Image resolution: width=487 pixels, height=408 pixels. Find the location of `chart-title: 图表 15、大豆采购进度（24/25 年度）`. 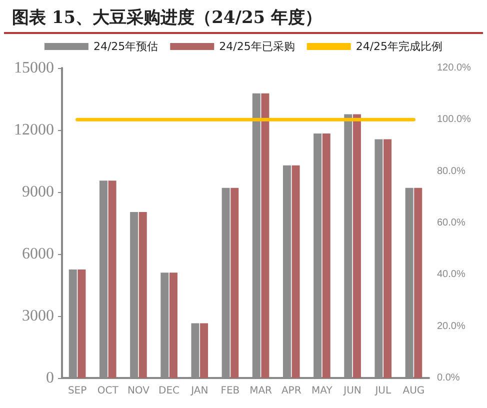

chart-title: 图表 15、大豆采购进度（24/25 年度） is located at coordinates (243, 17).